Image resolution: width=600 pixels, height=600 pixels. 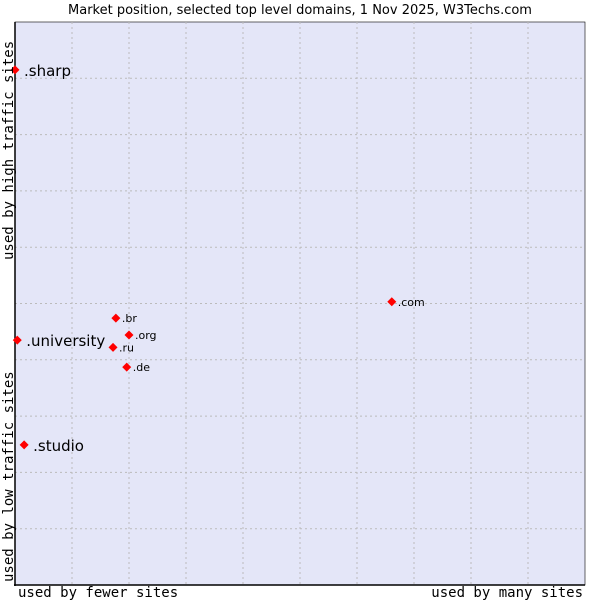 What do you see at coordinates (146, 335) in the screenshot?
I see `point-label: .org` at bounding box center [146, 335].